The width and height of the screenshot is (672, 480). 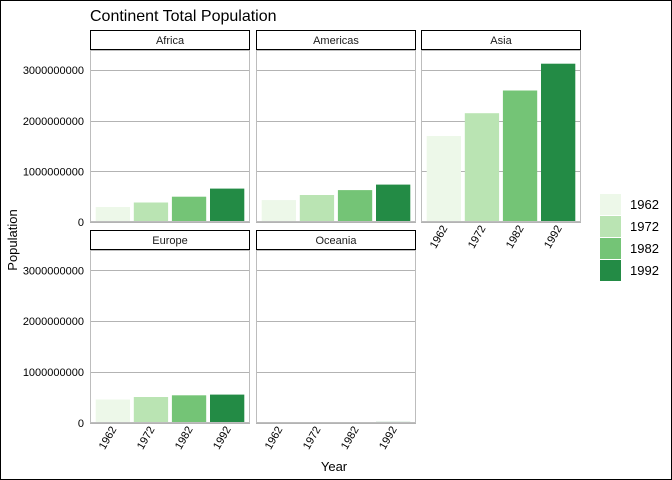 What do you see at coordinates (151, 410) in the screenshot?
I see `bar-europe-1972` at bounding box center [151, 410].